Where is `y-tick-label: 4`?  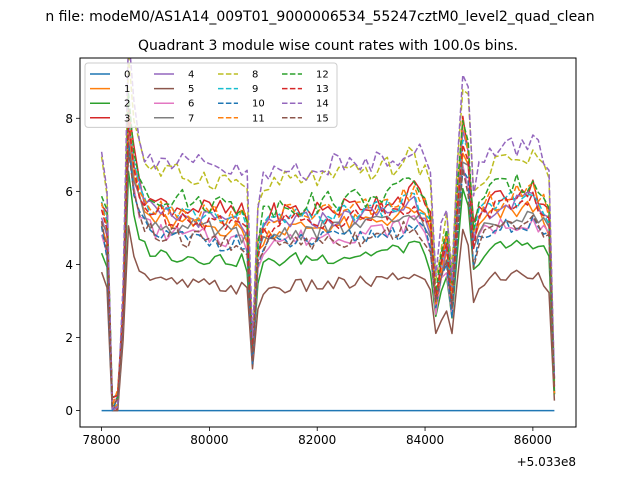
y-tick-label: 4 is located at coordinates (69, 265).